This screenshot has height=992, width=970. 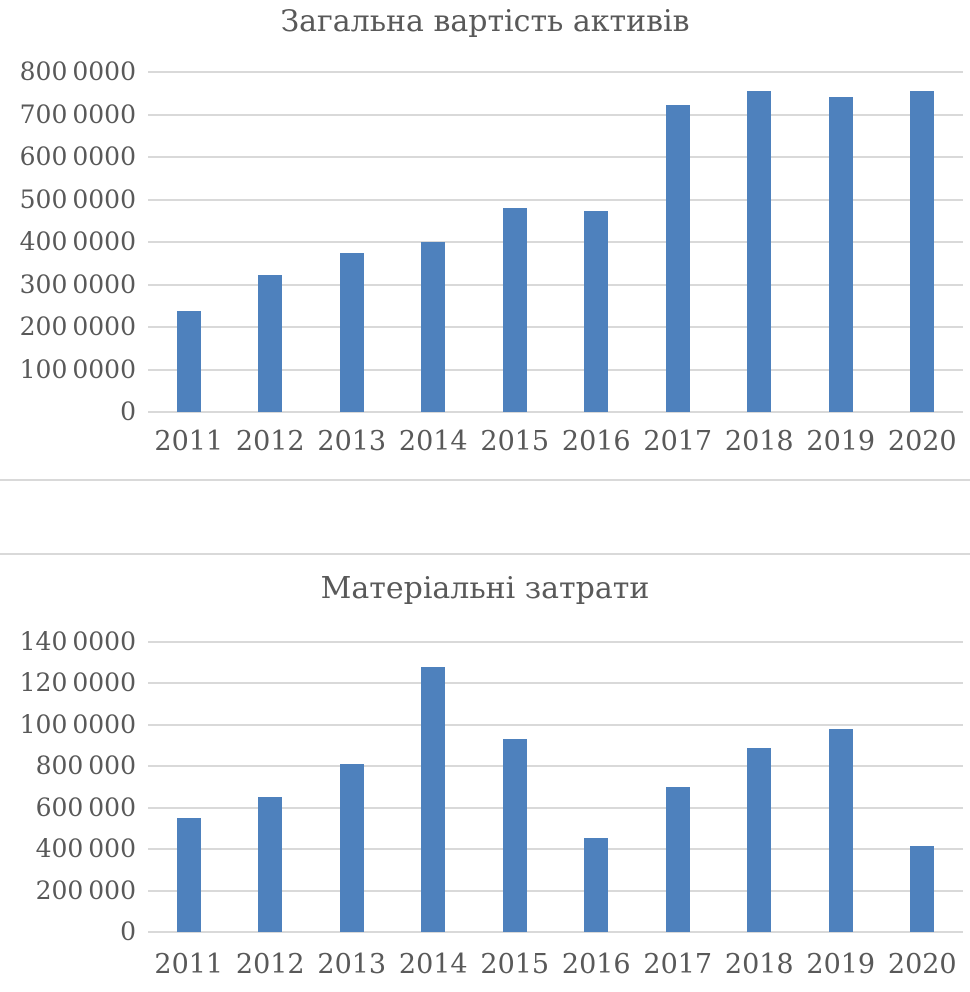 What do you see at coordinates (85, 890) in the screenshot?
I see `y-tick-label: 200 000` at bounding box center [85, 890].